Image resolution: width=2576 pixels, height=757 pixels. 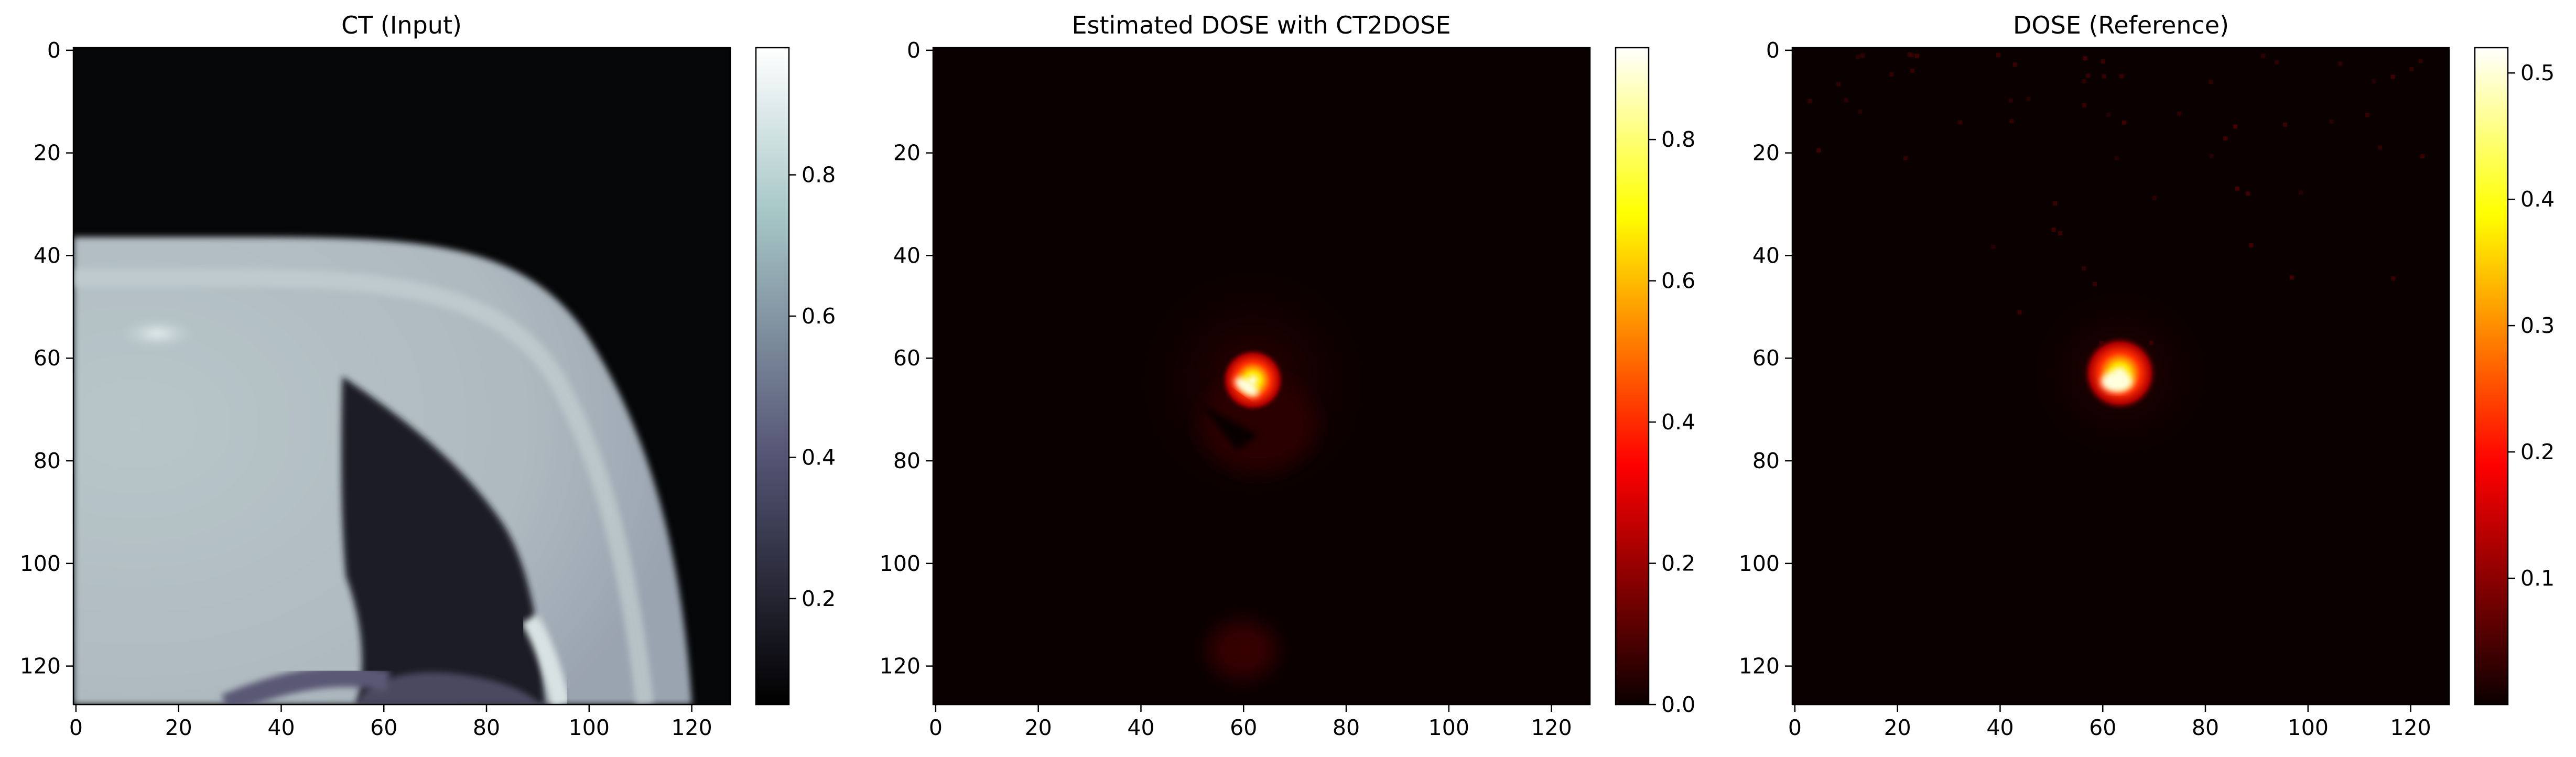 I want to click on noise-speckle, so click(x=2116, y=199).